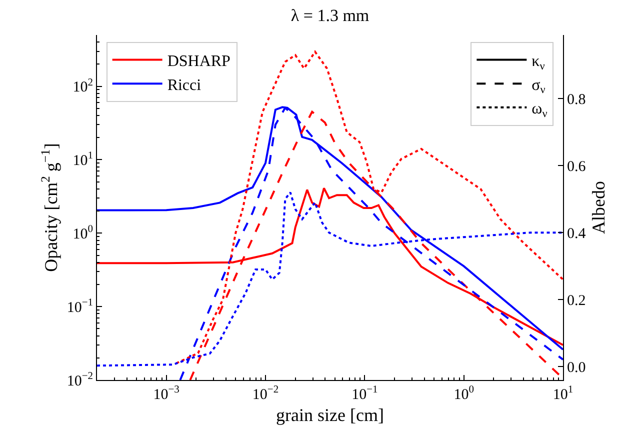 The width and height of the screenshot is (629, 447). Describe the element at coordinates (184, 85) in the screenshot. I see `legend-label: Ricci` at that location.